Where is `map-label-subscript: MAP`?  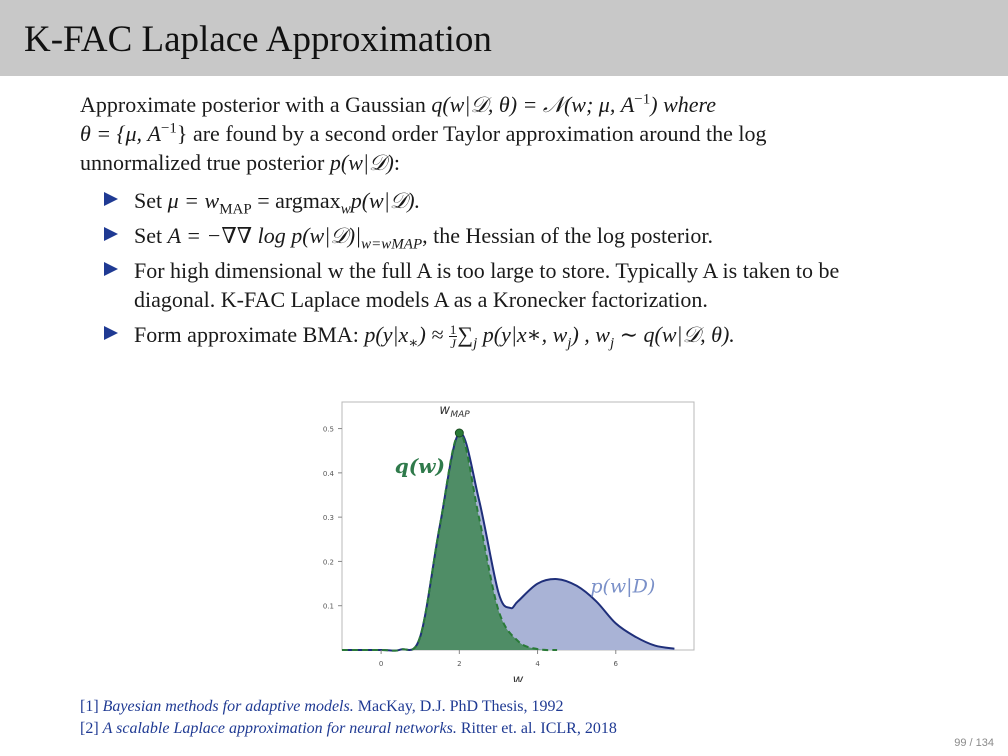
map-label-subscript: MAP is located at coordinates (460, 415).